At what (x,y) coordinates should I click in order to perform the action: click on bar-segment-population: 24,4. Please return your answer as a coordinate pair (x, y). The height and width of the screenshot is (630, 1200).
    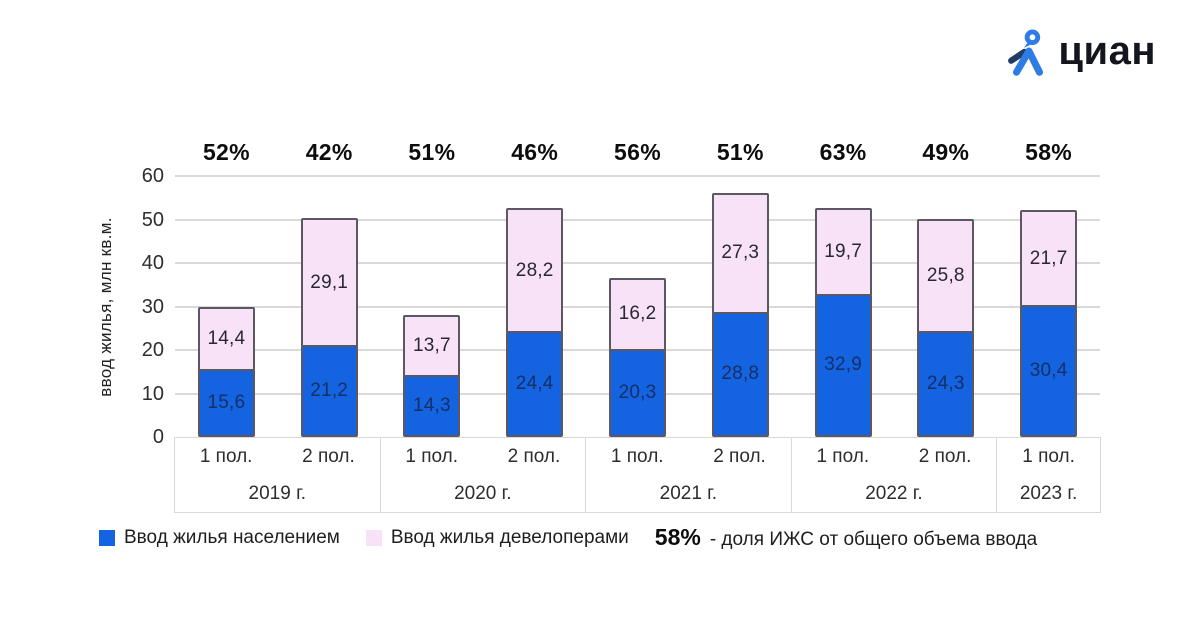
    Looking at the image, I should click on (535, 383).